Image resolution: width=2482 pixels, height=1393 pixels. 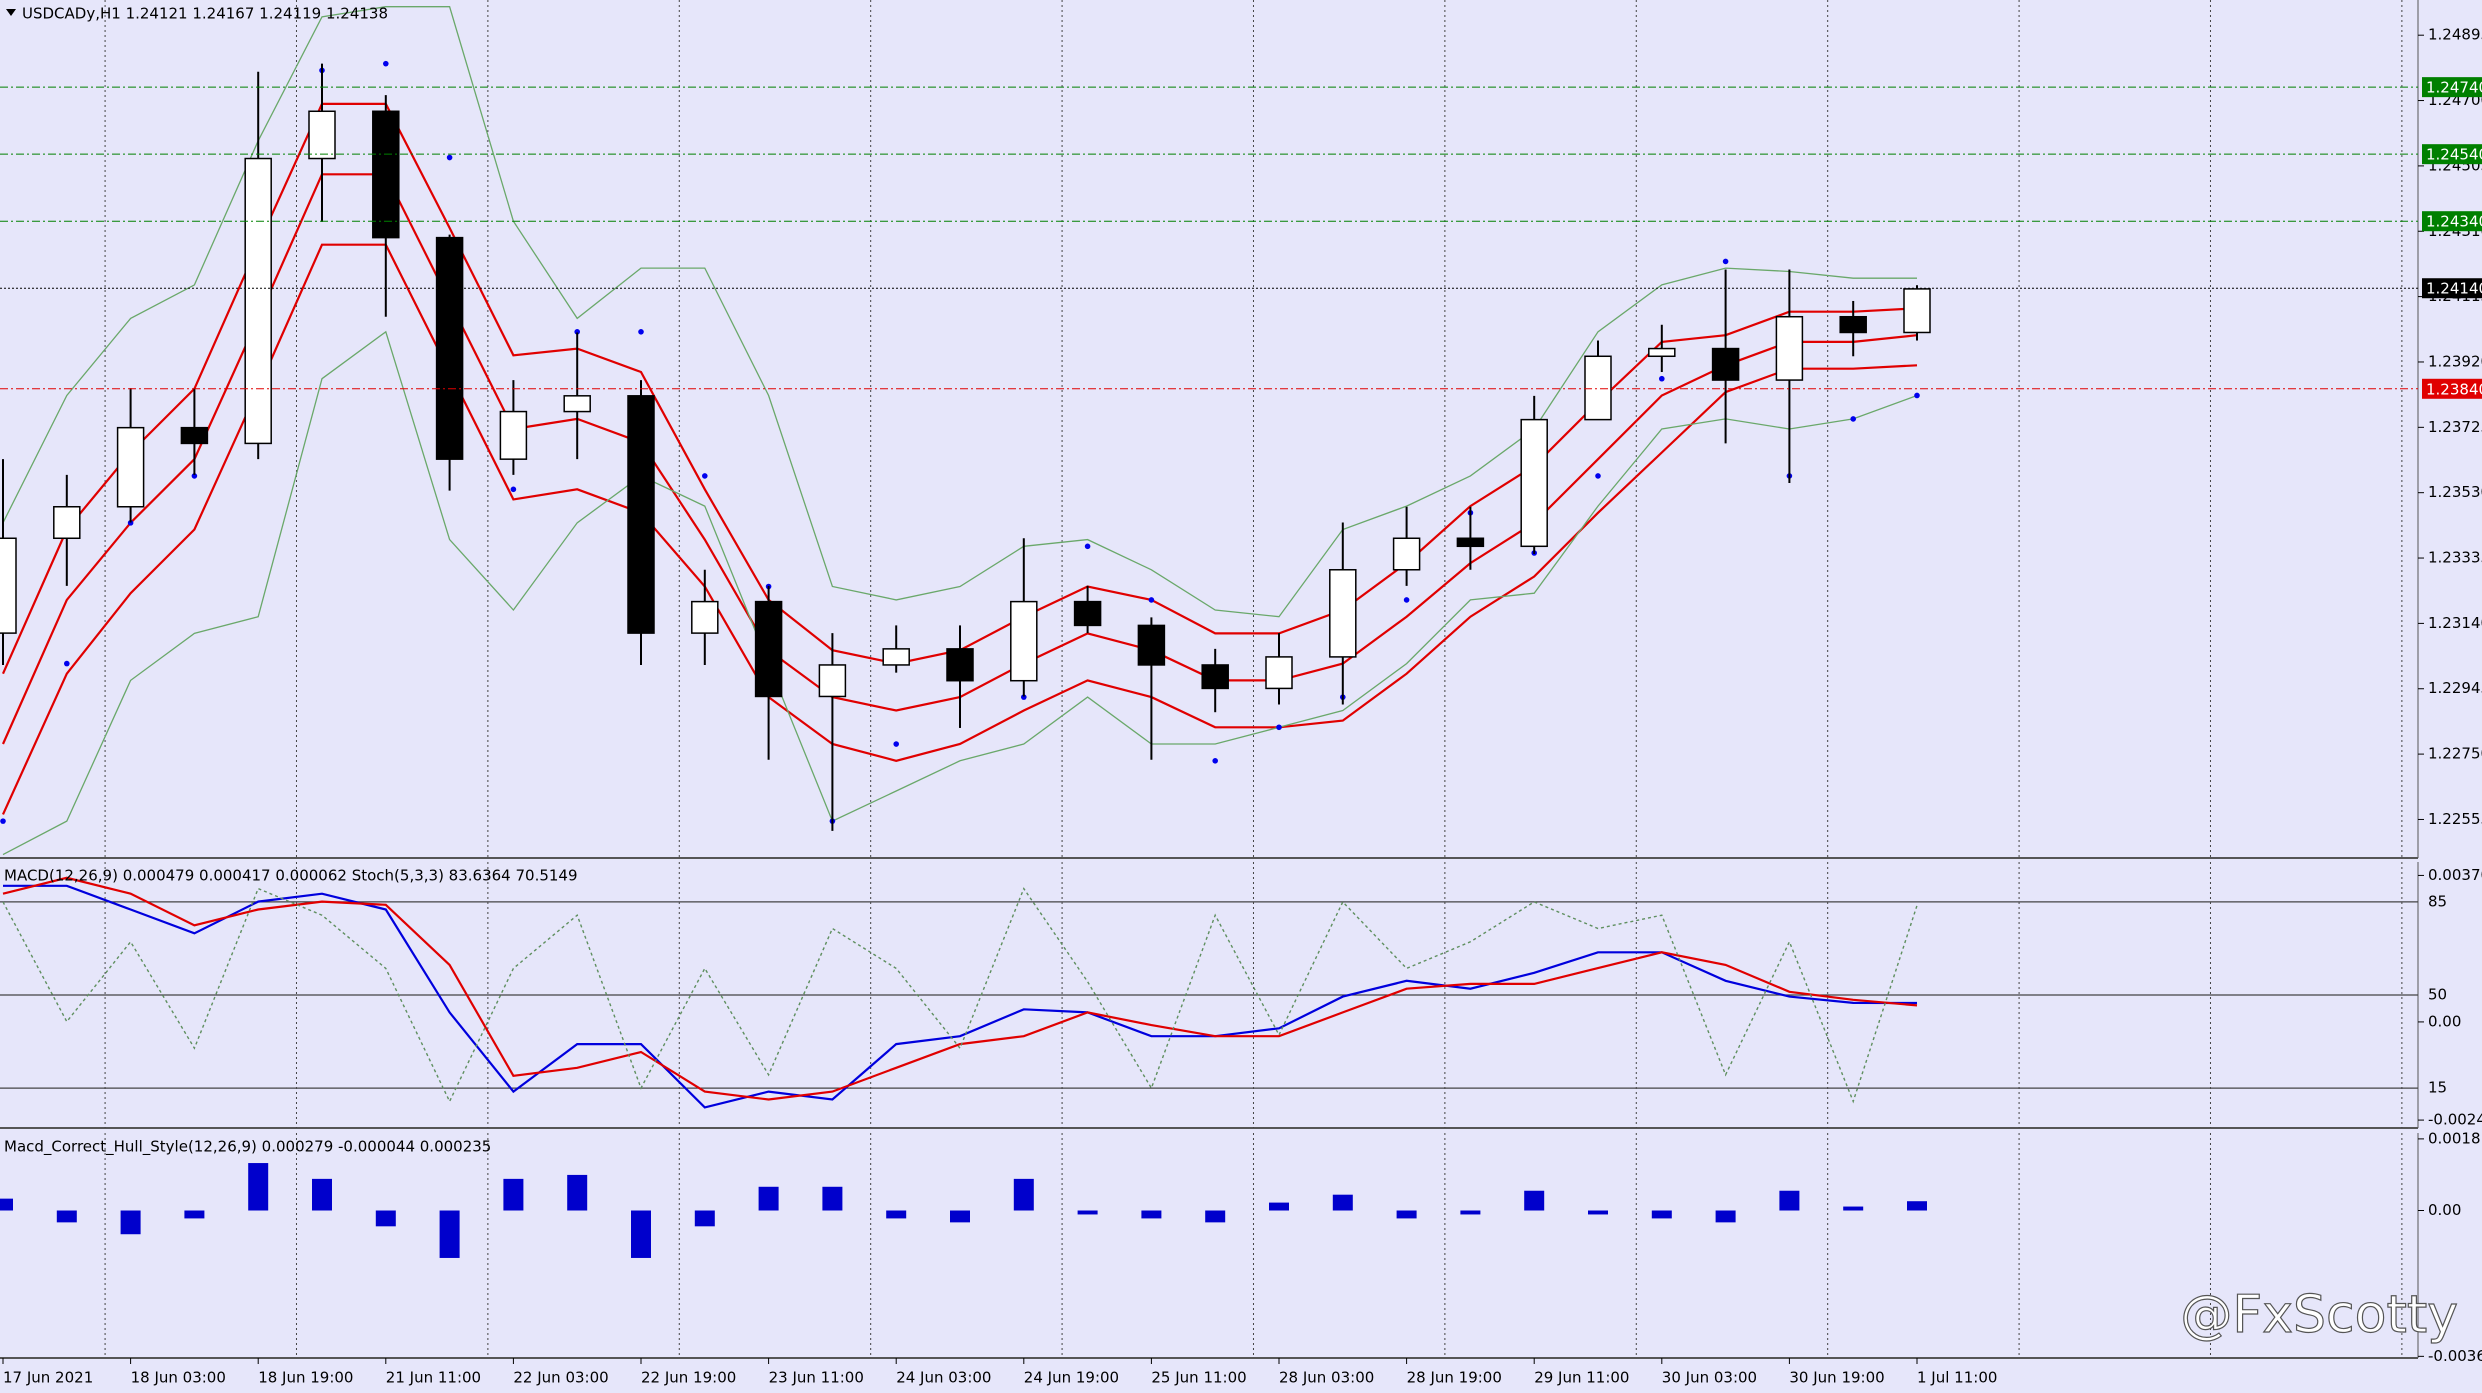 What do you see at coordinates (2455, 875) in the screenshot?
I see `y-tick-label: 0.003701` at bounding box center [2455, 875].